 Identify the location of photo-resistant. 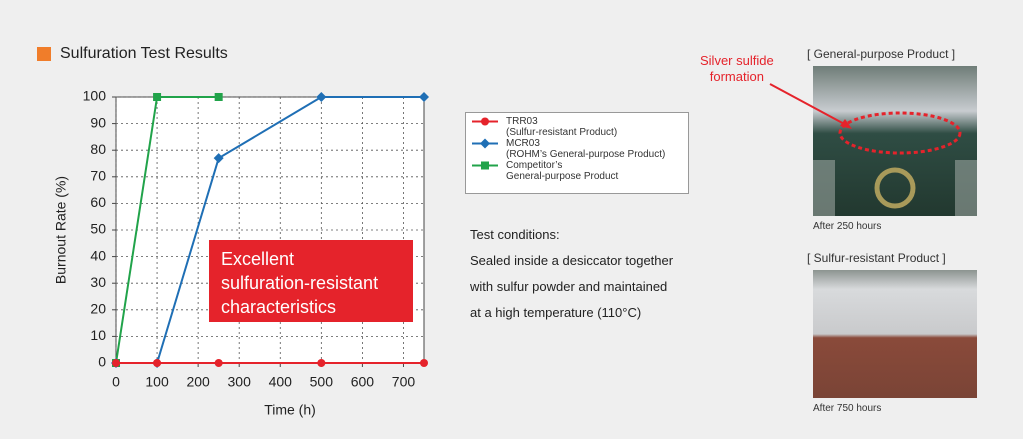
(895, 334).